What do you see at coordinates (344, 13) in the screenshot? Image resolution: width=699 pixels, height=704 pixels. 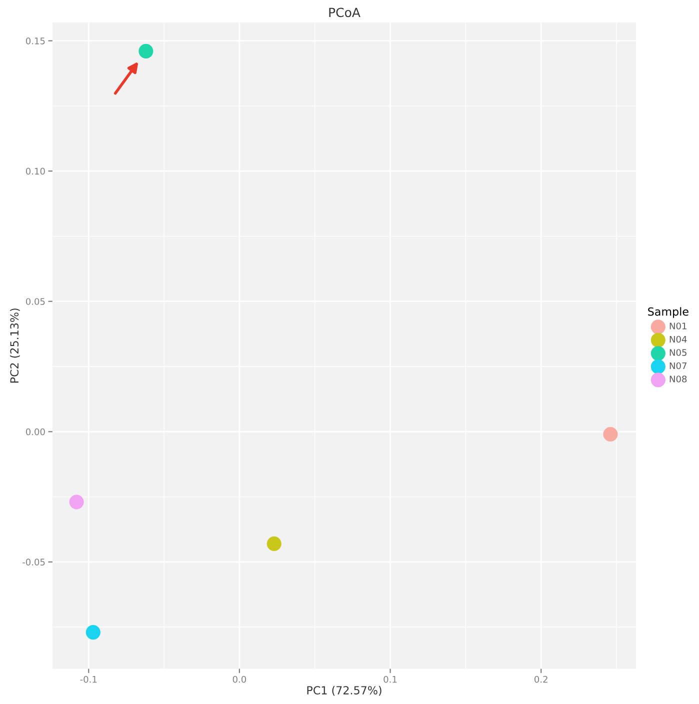 I see `chart-title: PCoA` at bounding box center [344, 13].